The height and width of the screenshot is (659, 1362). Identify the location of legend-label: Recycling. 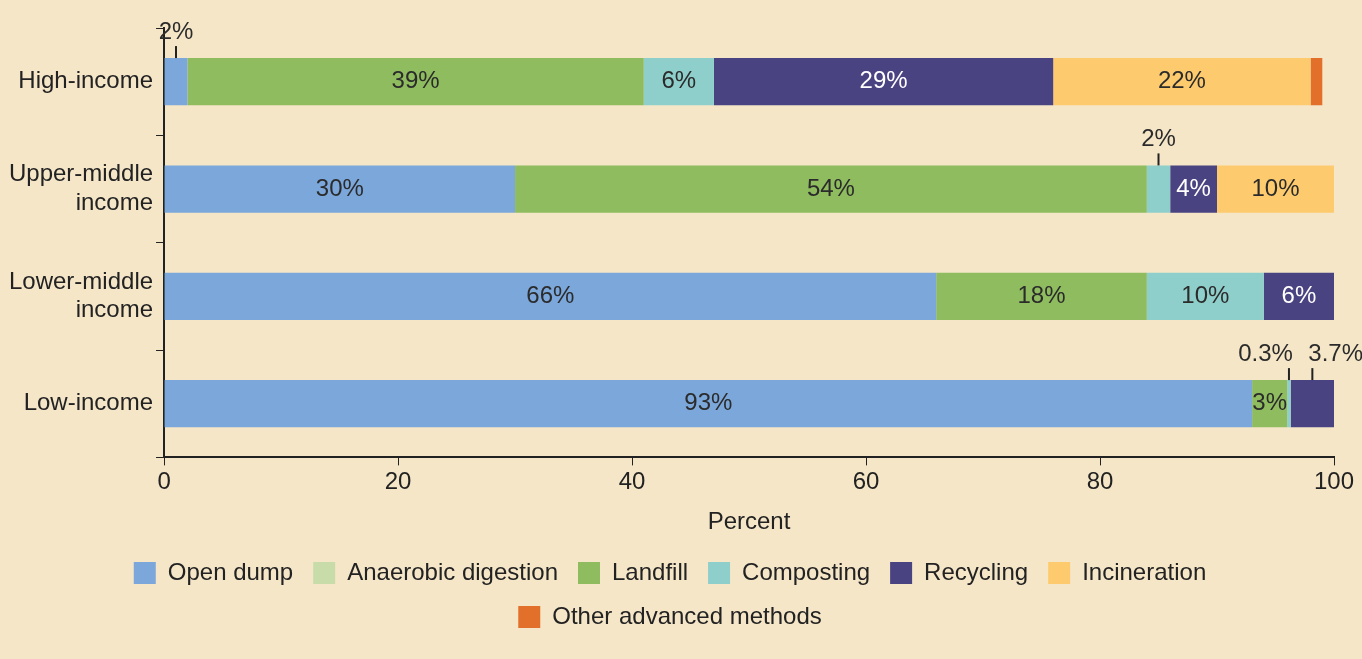
(976, 571).